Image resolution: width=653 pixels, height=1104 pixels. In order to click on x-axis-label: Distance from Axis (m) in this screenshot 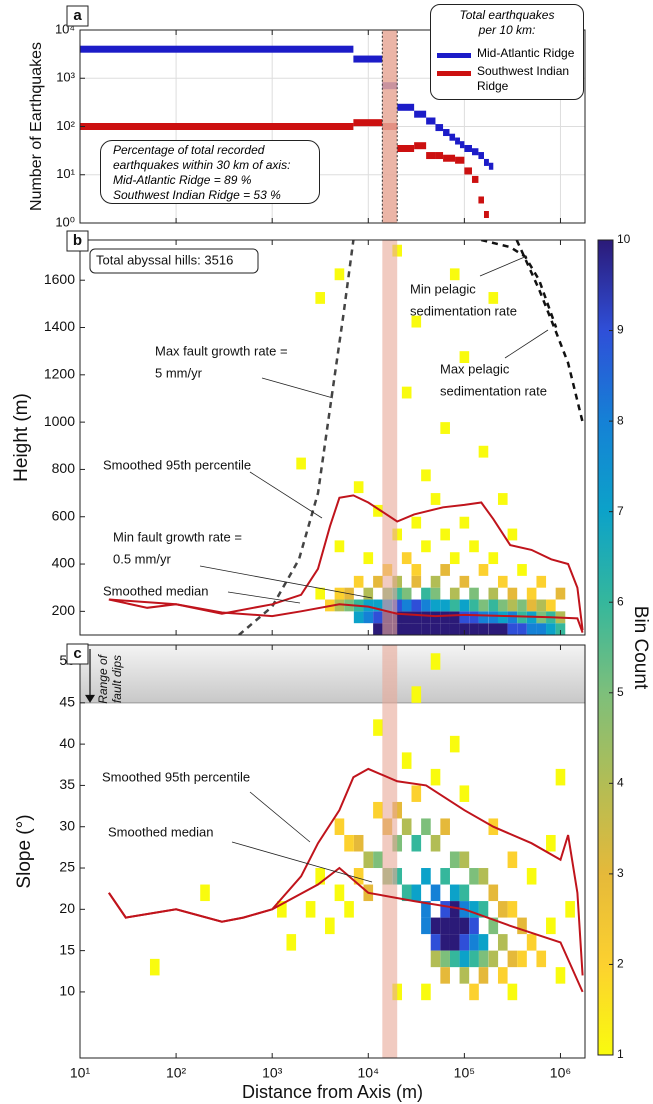, I will do `click(332, 1092)`.